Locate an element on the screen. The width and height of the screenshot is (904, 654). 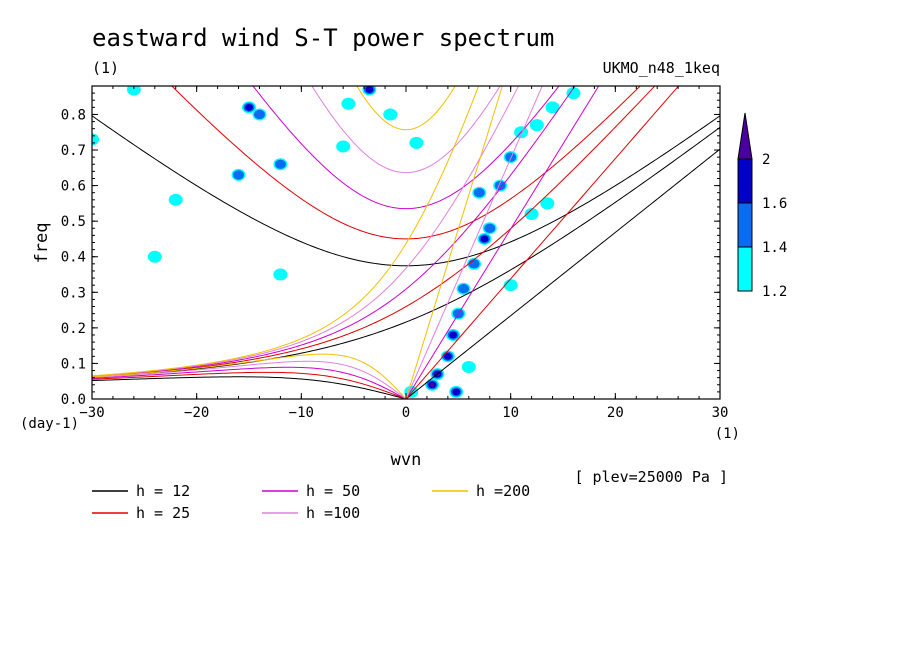
x-tick-label: 20 is located at coordinates (615, 413).